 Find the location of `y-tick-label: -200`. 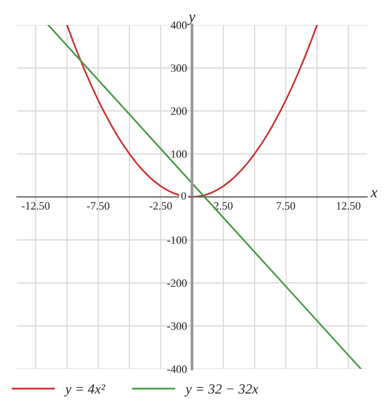

y-tick-label: -200 is located at coordinates (177, 283).